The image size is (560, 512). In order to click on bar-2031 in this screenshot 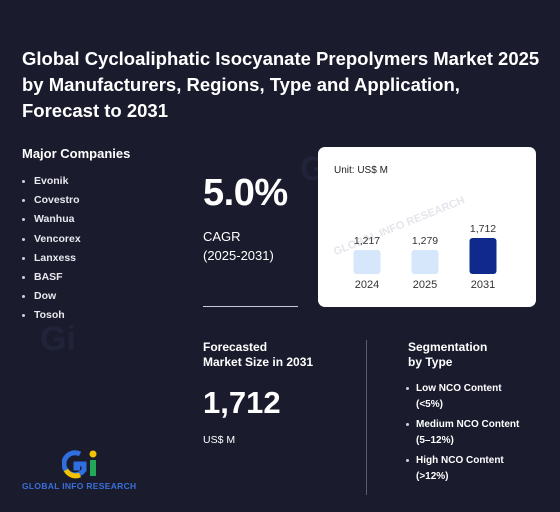, I will do `click(483, 256)`.